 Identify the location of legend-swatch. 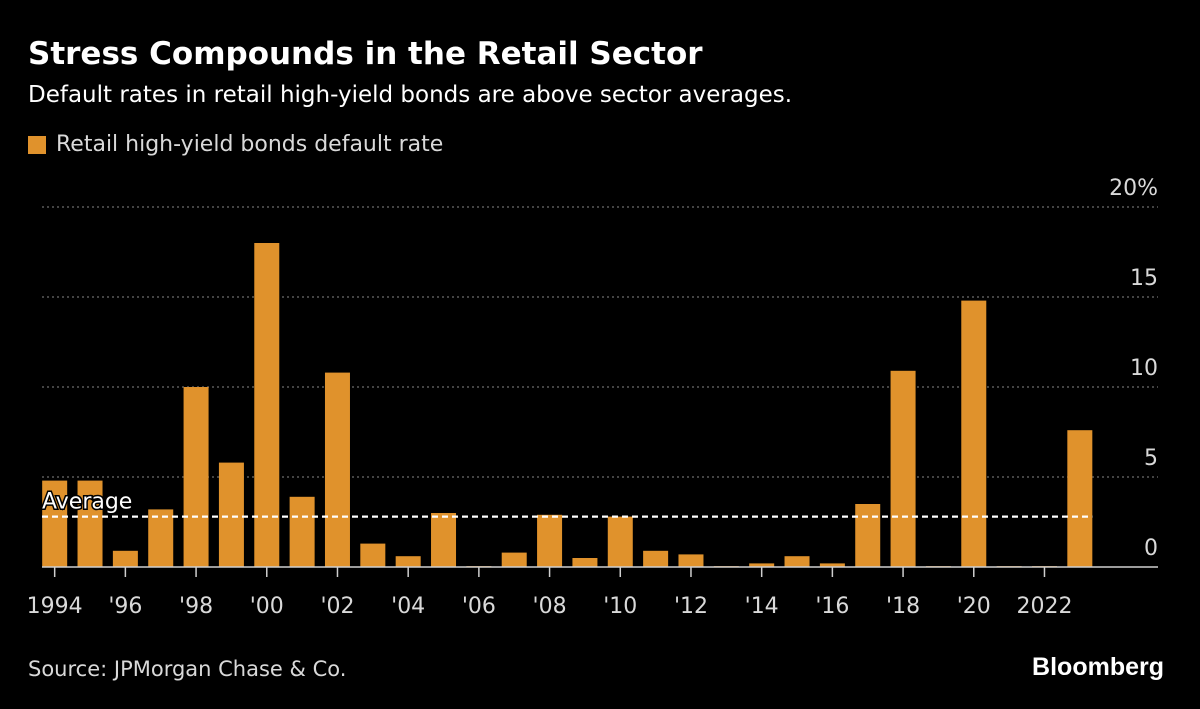
(37, 144).